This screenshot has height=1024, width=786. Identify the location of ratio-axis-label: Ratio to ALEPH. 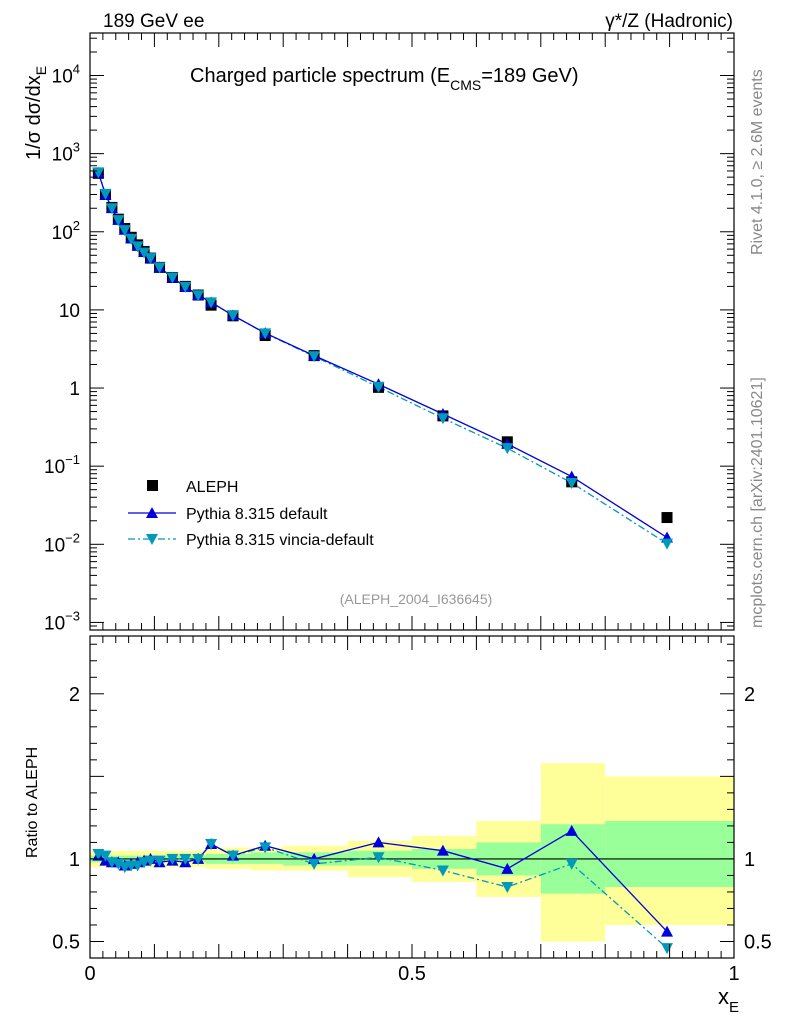
(32, 802).